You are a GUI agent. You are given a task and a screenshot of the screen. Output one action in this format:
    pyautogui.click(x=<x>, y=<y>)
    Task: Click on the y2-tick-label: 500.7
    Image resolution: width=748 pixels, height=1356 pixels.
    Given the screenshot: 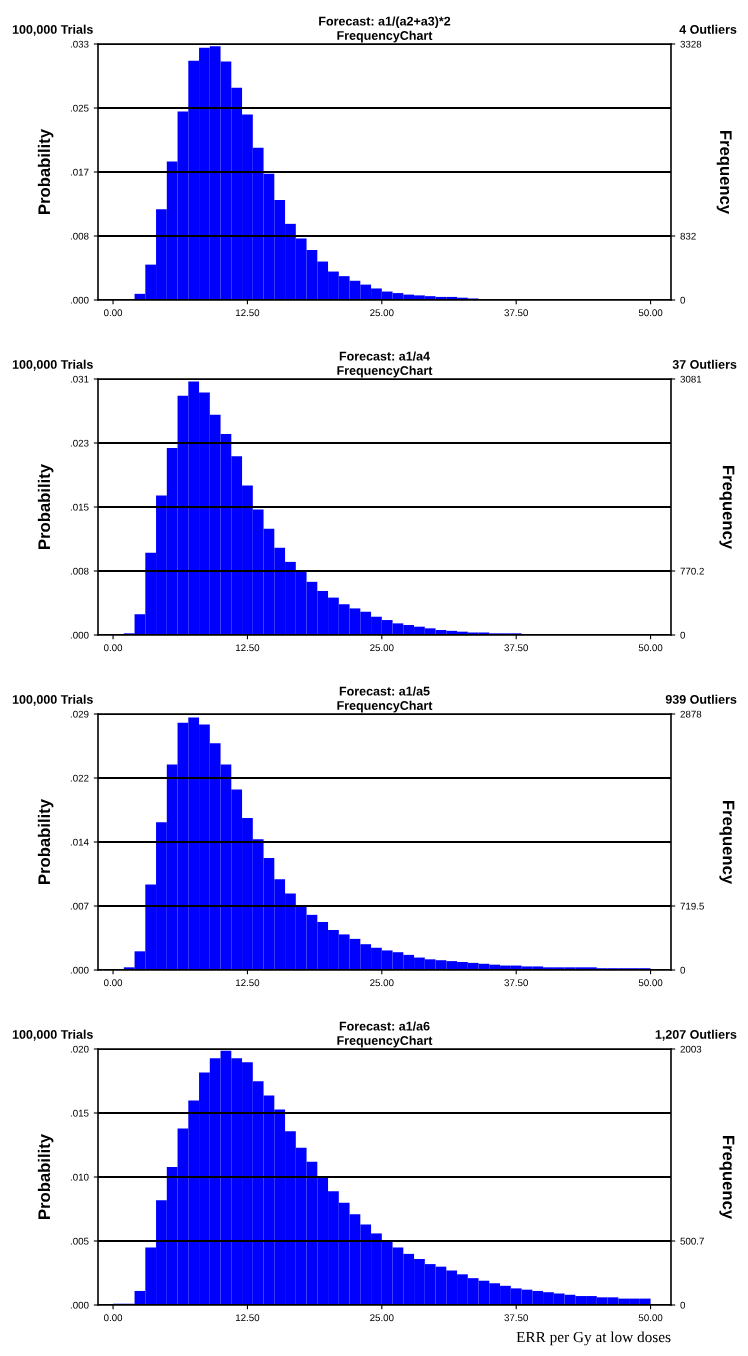 What is the action you would take?
    pyautogui.click(x=692, y=1241)
    